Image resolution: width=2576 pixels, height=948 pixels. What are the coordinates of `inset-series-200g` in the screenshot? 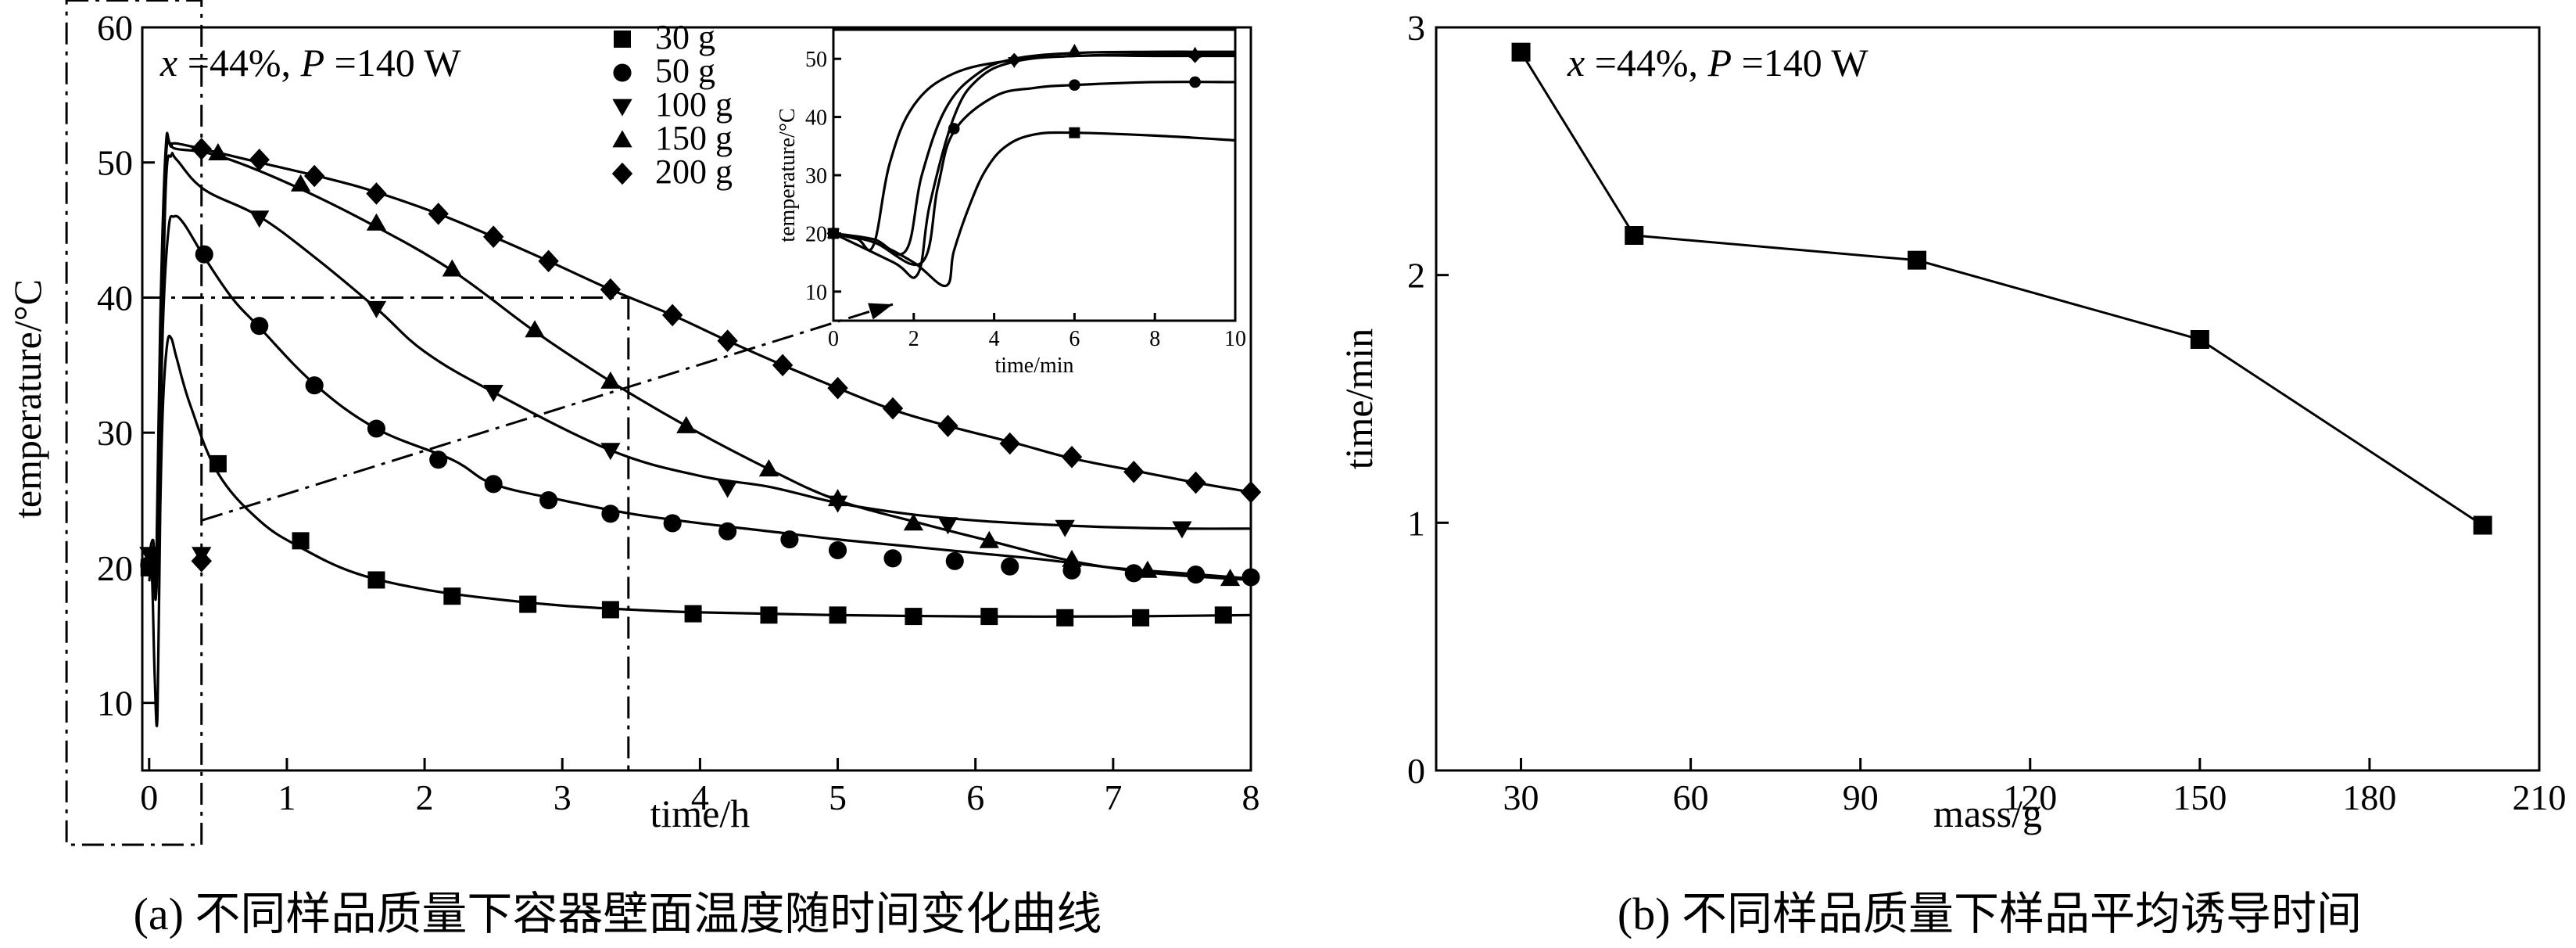 It's located at (1031, 150).